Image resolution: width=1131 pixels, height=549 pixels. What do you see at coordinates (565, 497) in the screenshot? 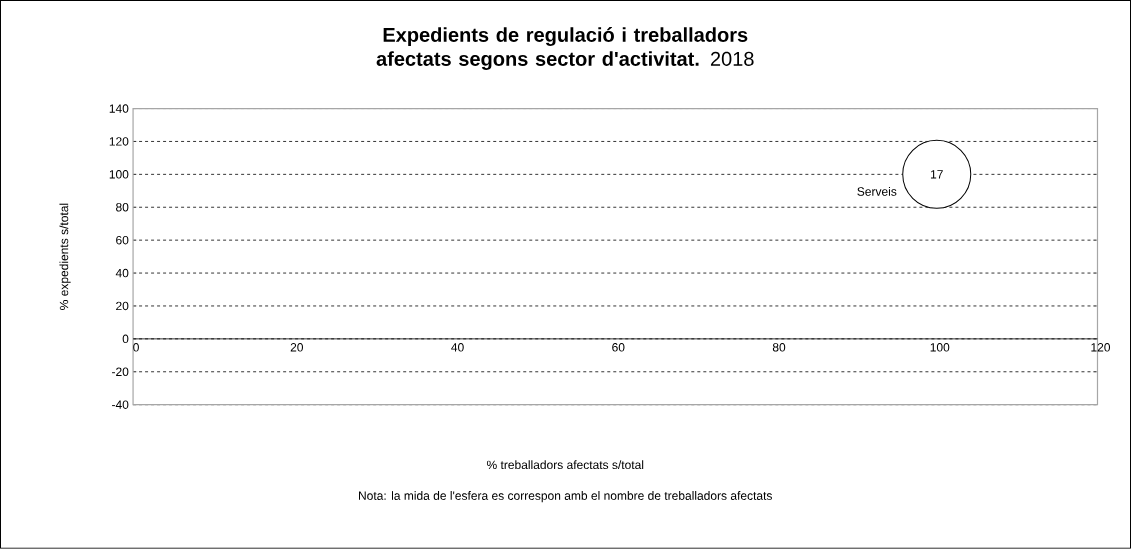
I see `text: Nota: la mida de l'esfera es correspon amb el nombre de treballadors afectats` at bounding box center [565, 497].